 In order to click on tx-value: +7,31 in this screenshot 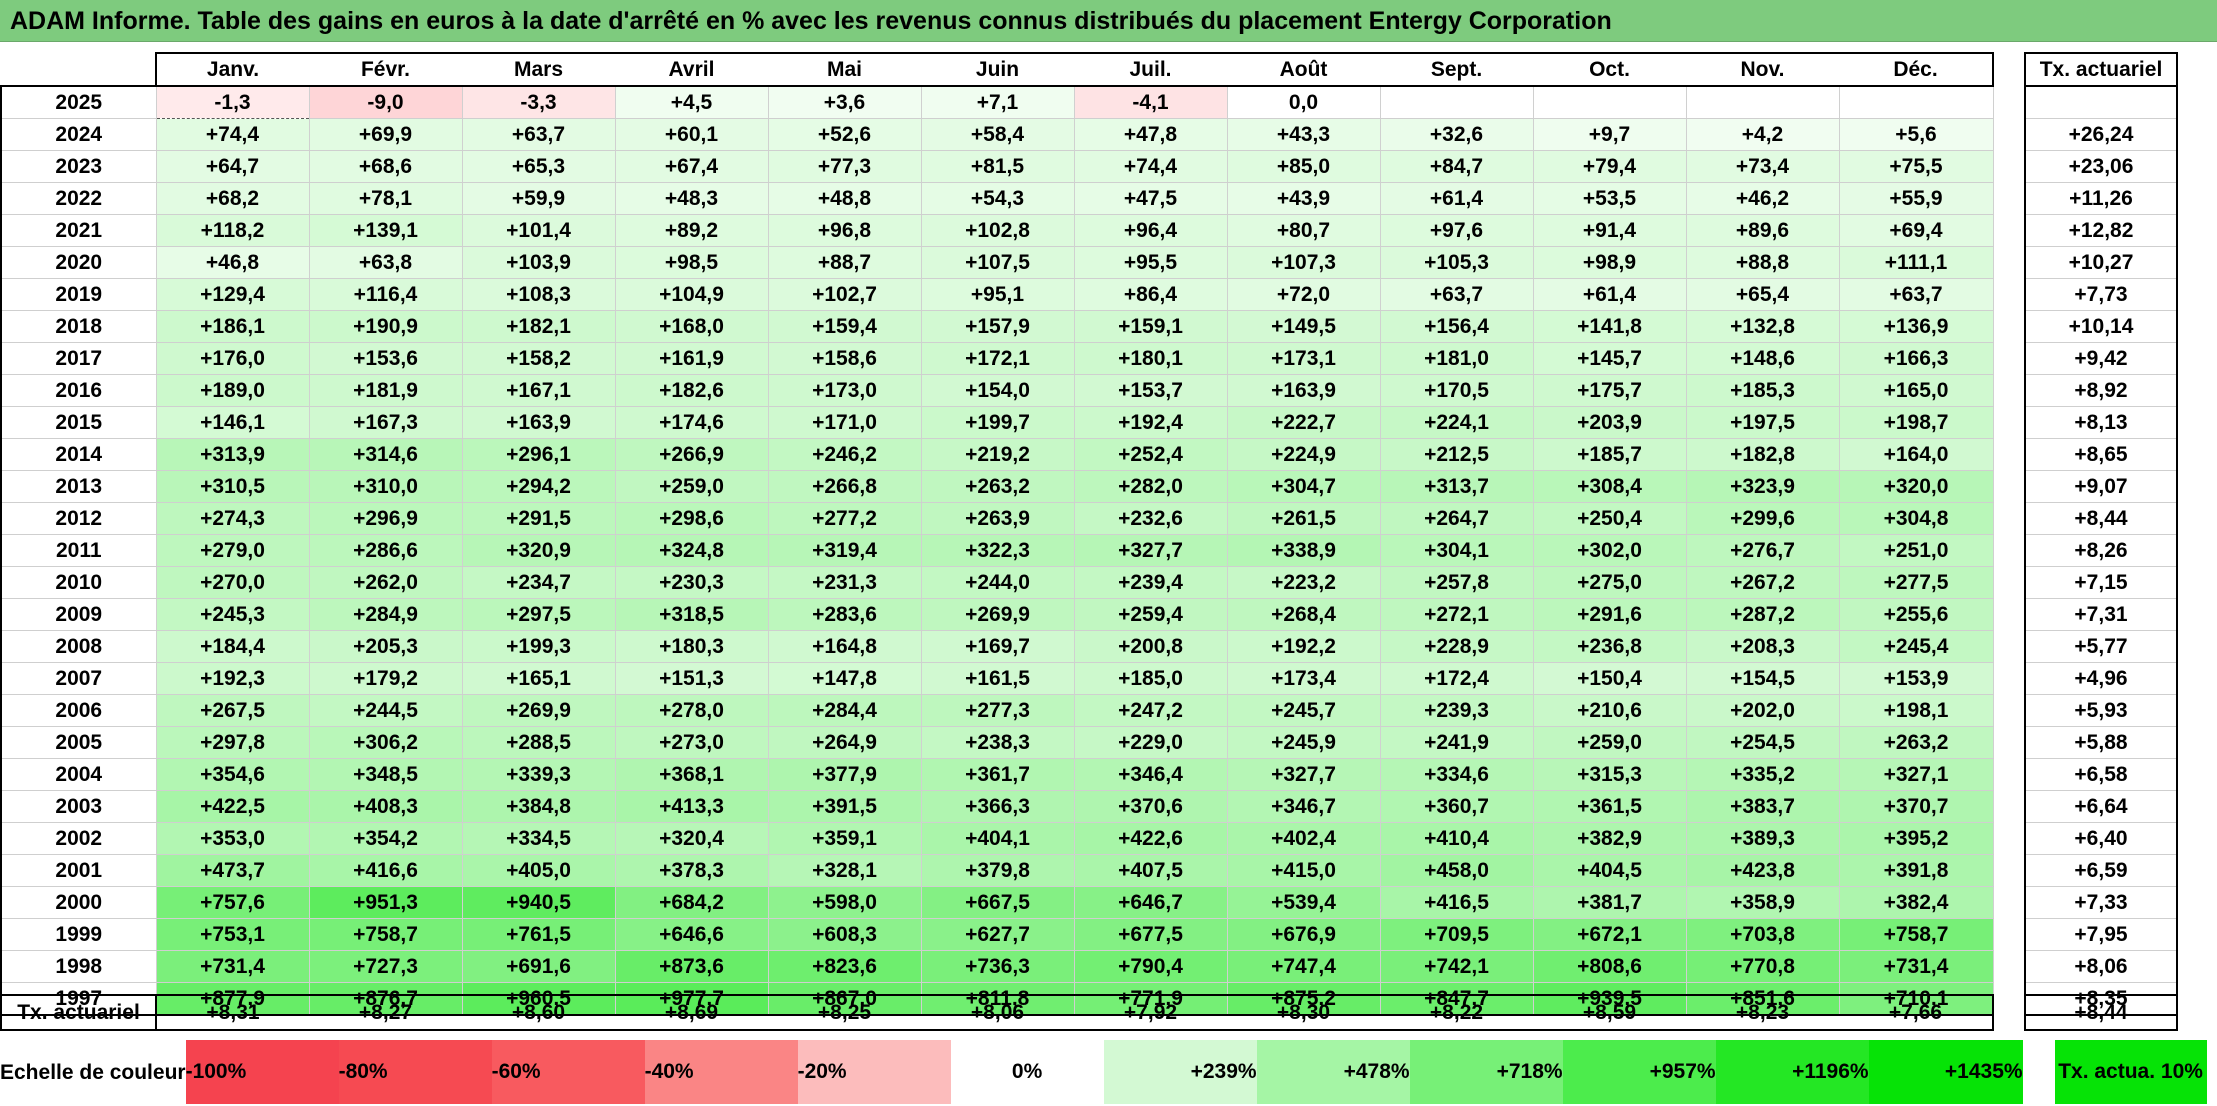, I will do `click(2101, 614)`.